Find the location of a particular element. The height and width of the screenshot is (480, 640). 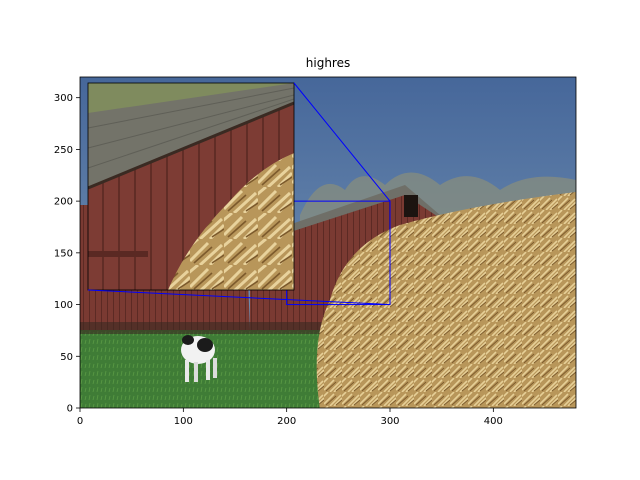

y-axis-ticks: 0 50 100 150 200 250 300 is located at coordinates (67, 254).